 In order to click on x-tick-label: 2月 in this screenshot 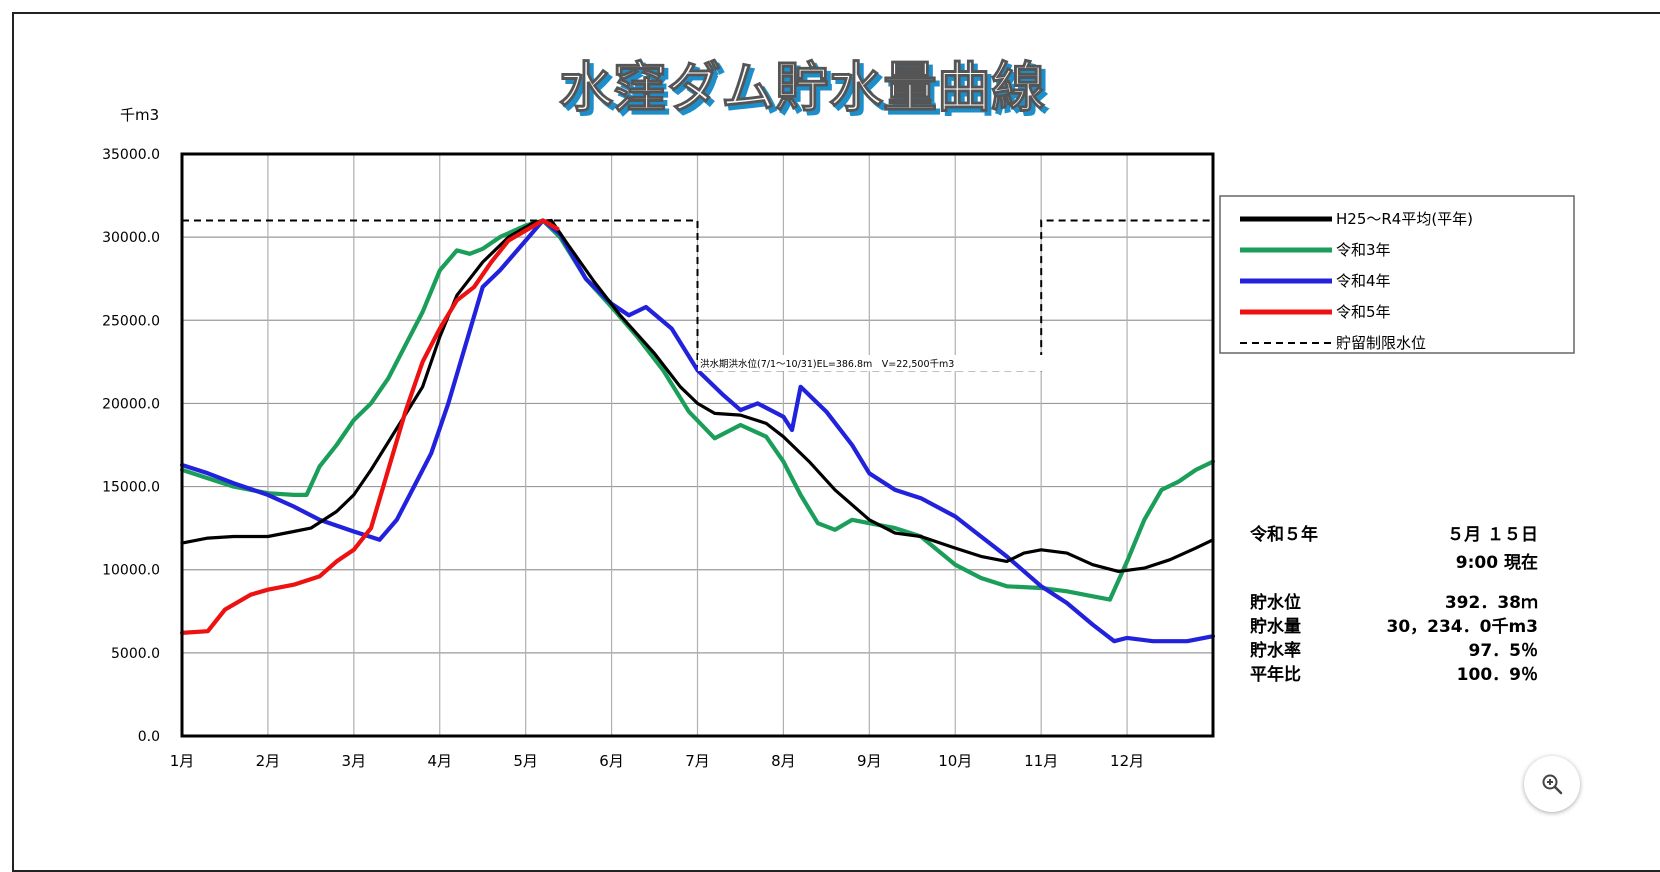, I will do `click(268, 761)`.